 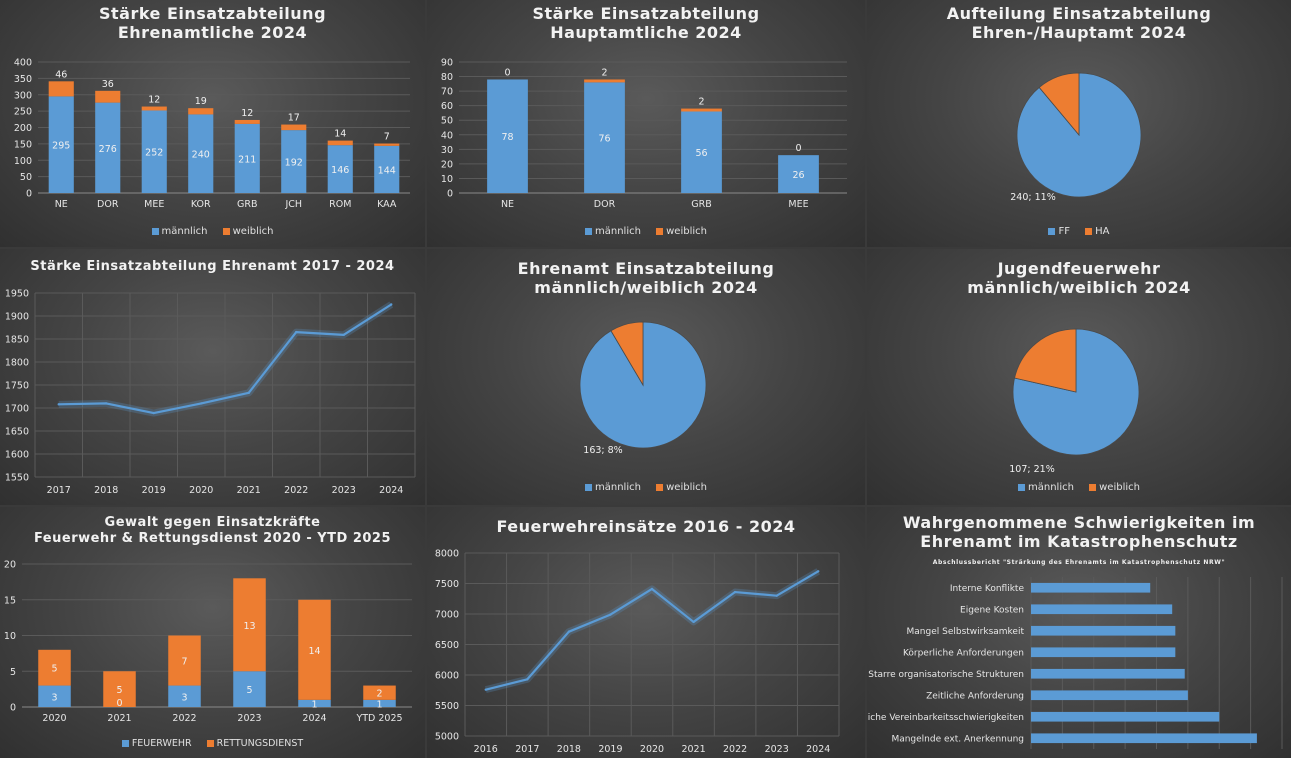 I want to click on chart-title-line-2: Ehrenamt im Katastrophenschutz, so click(x=1079, y=542).